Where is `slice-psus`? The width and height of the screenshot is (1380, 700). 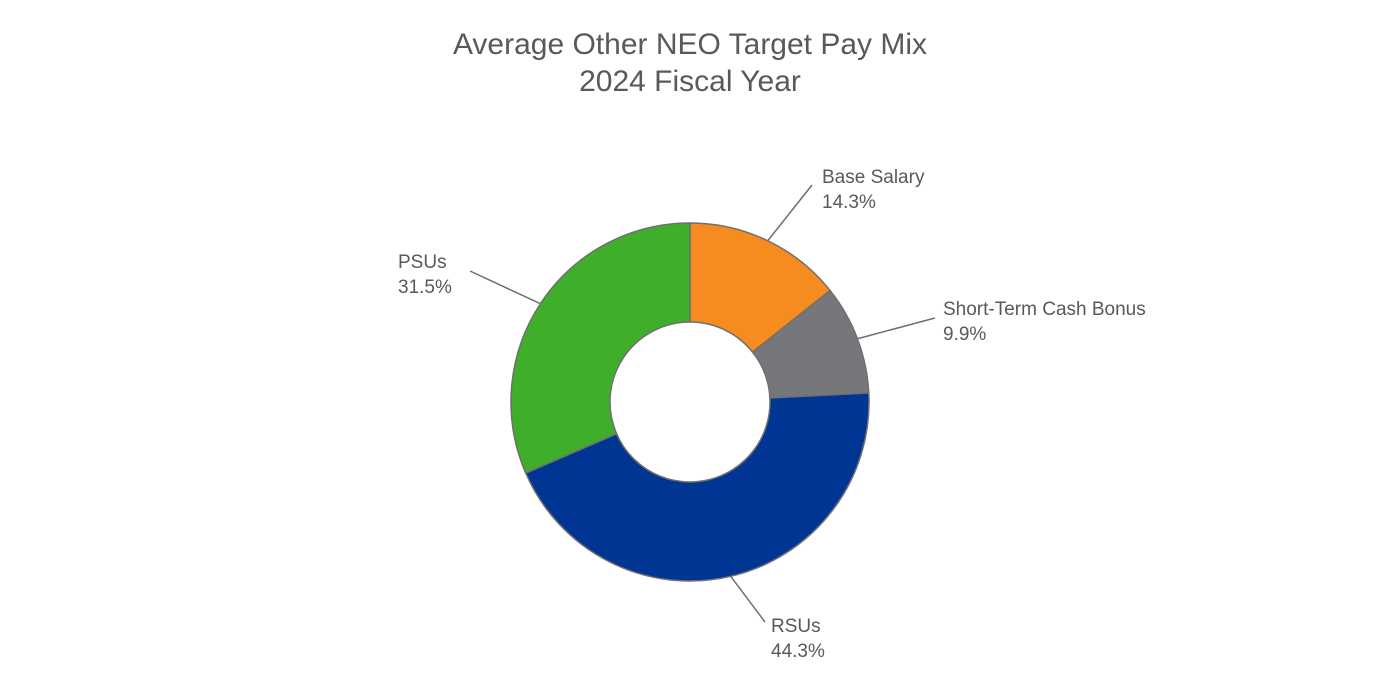
slice-psus is located at coordinates (600, 348).